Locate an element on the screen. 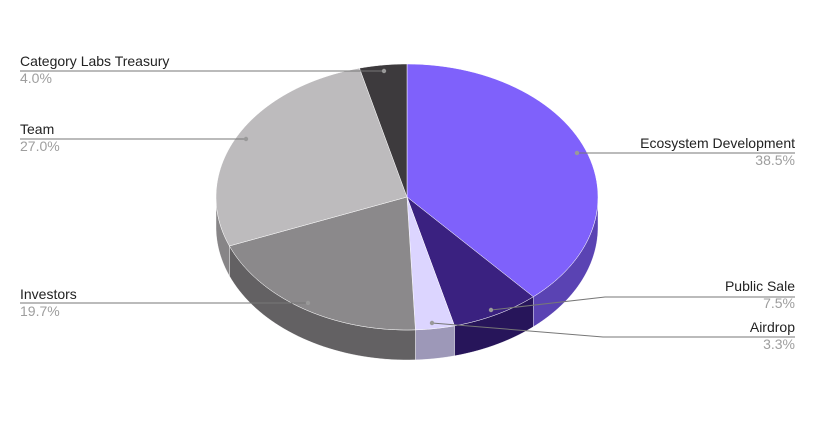 This screenshot has width=818, height=425. slice-label: Public Sale is located at coordinates (759, 286).